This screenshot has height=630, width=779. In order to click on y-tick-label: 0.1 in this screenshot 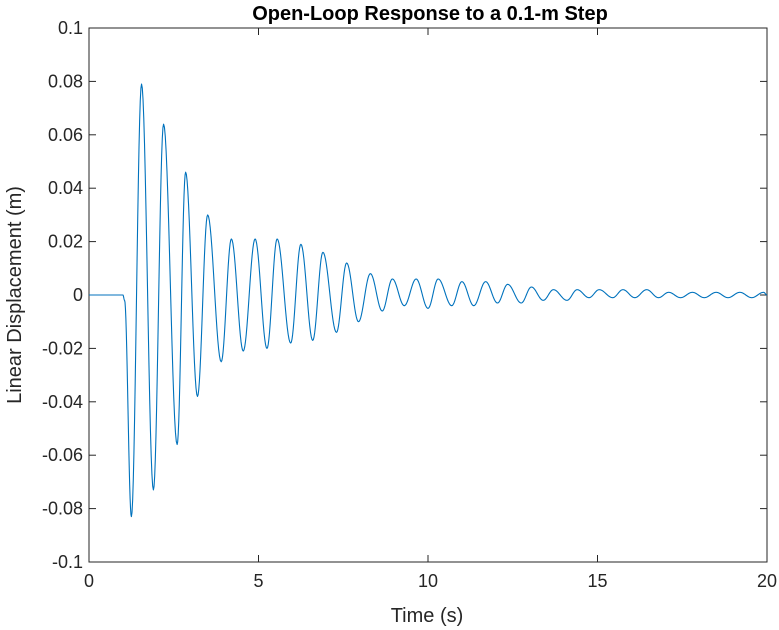, I will do `click(70, 28)`.